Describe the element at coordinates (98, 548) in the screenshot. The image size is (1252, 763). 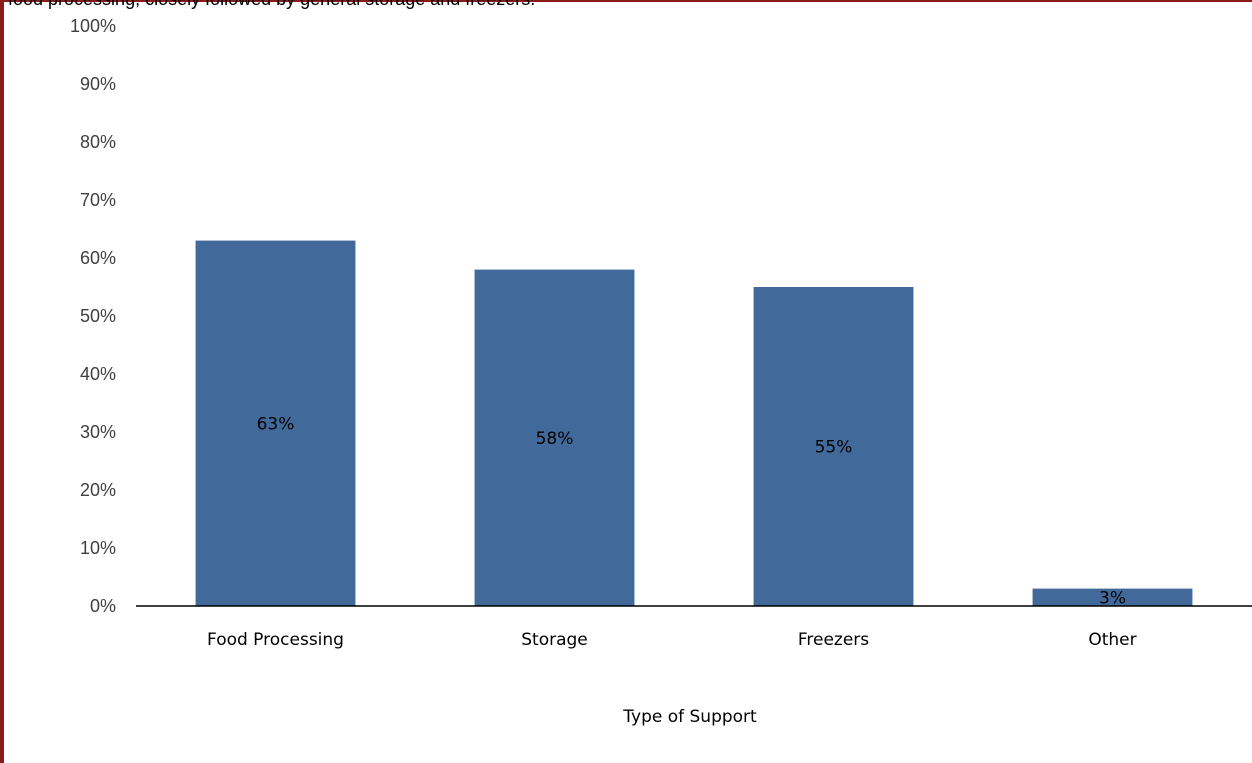
I see `y-tick-label: 10%` at that location.